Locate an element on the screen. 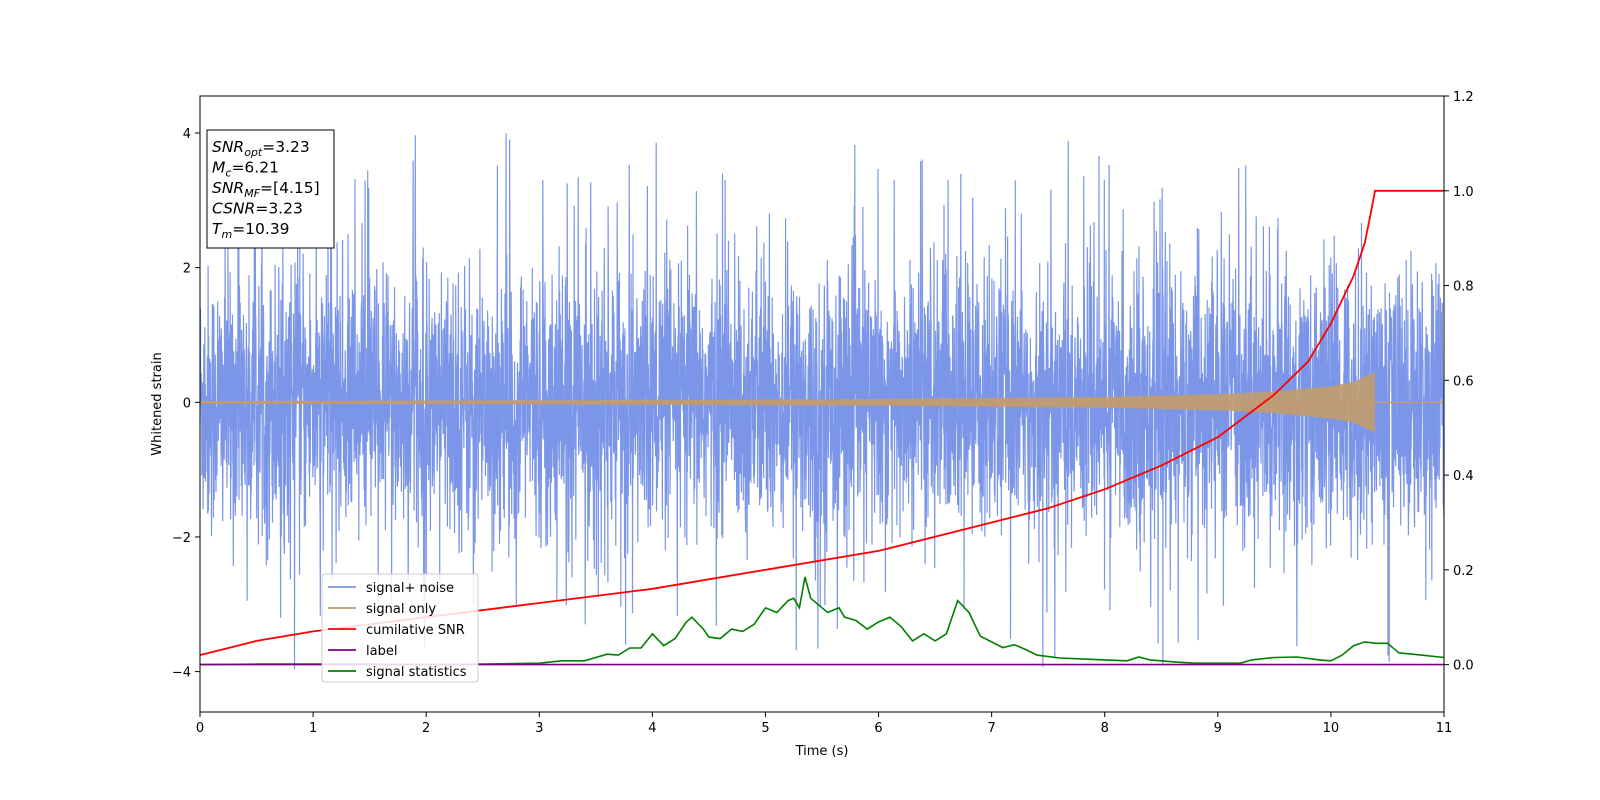 The width and height of the screenshot is (1600, 800). x-tick-label: 10 is located at coordinates (1331, 728).